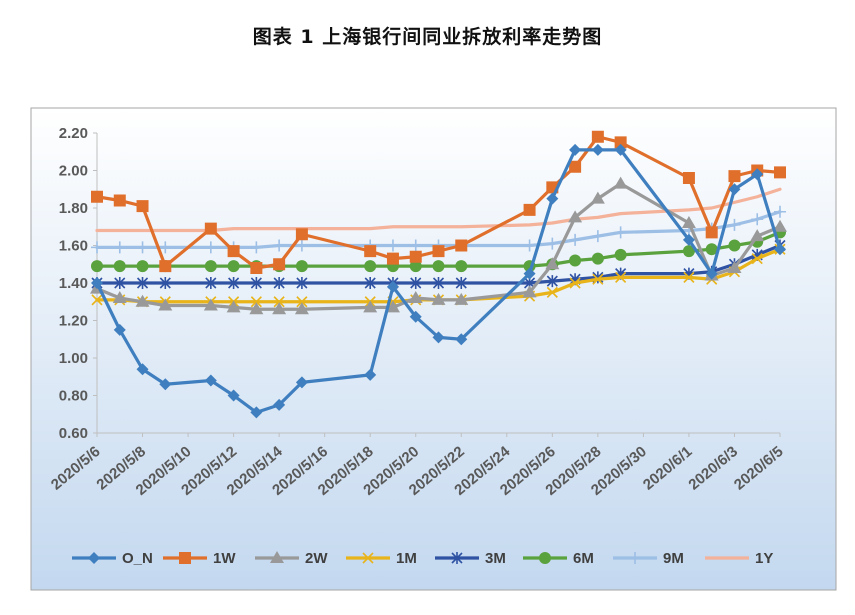 The width and height of the screenshot is (855, 615). What do you see at coordinates (73, 283) in the screenshot?
I see `y-tick-label: 1.40` at bounding box center [73, 283].